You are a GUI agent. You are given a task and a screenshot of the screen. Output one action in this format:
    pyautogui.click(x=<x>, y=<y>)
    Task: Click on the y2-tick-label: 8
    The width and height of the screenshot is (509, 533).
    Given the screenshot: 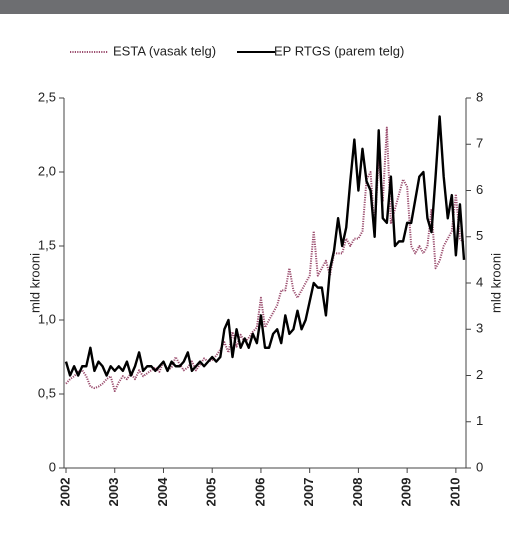 What is the action you would take?
    pyautogui.click(x=479, y=96)
    